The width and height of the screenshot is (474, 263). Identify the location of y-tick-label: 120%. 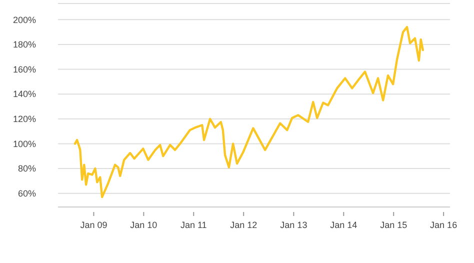
(24, 119).